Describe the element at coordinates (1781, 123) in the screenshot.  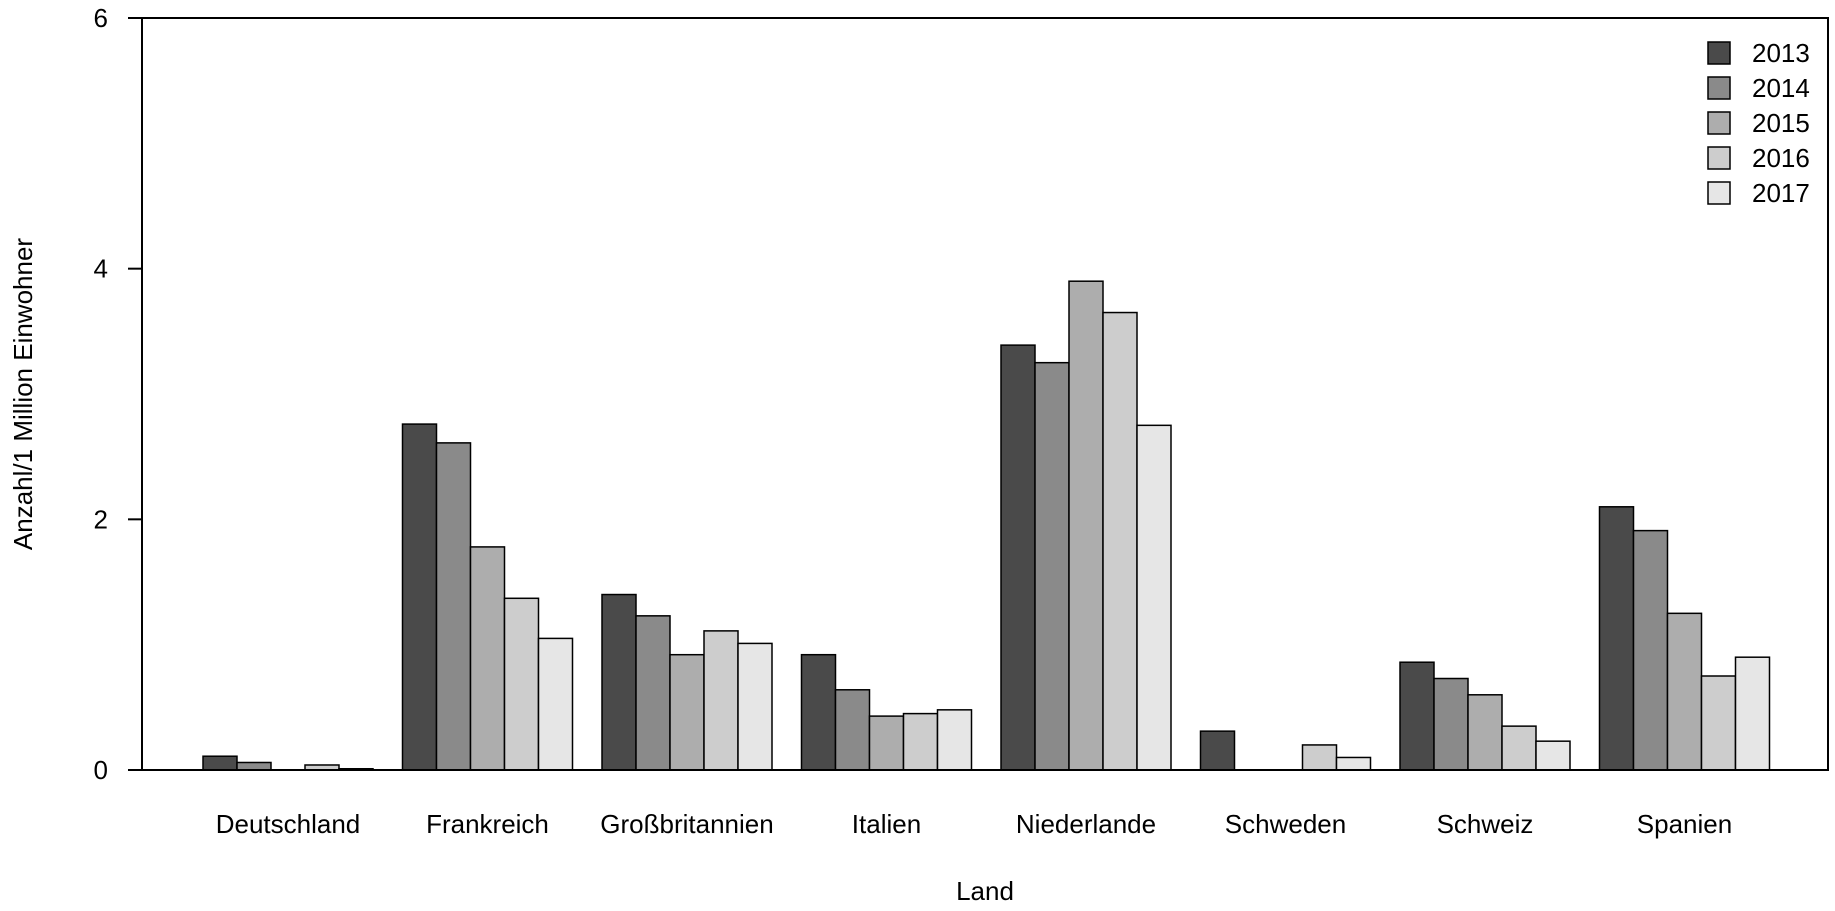
I see `legend-label: 2015` at that location.